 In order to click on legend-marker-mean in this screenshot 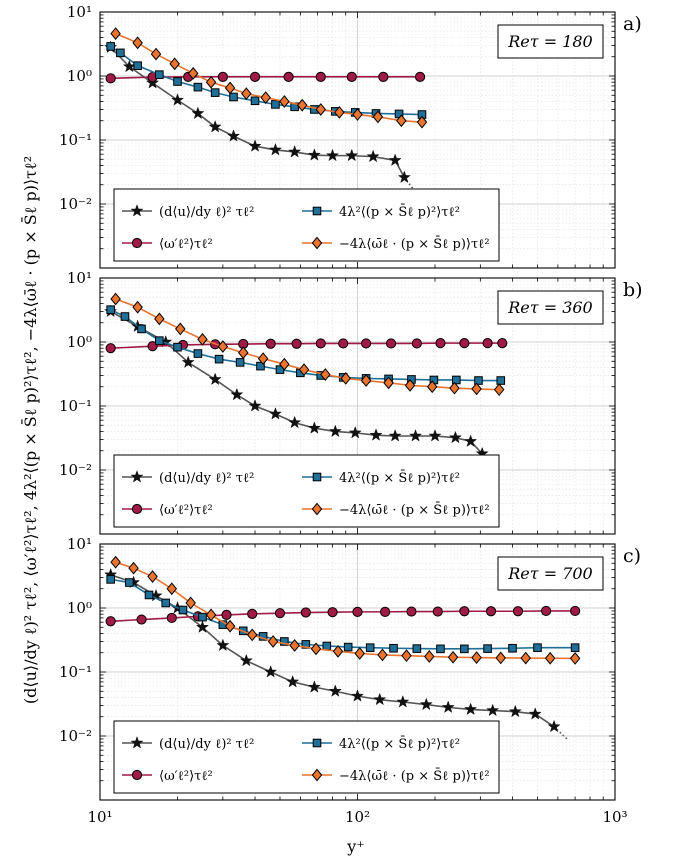, I will do `click(137, 210)`.